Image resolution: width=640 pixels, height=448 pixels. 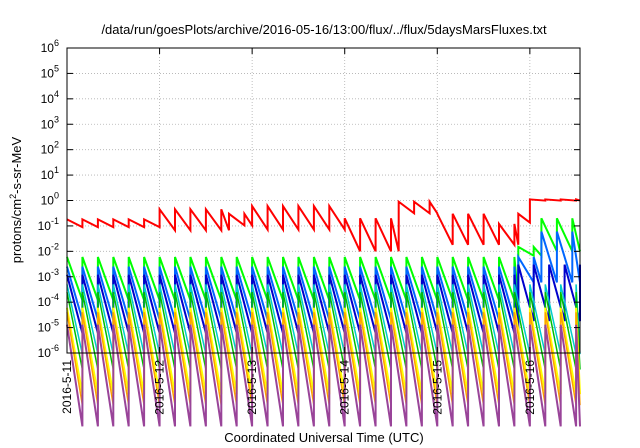 I want to click on y-tick-label: 10⁻⁶, so click(x=48, y=351).